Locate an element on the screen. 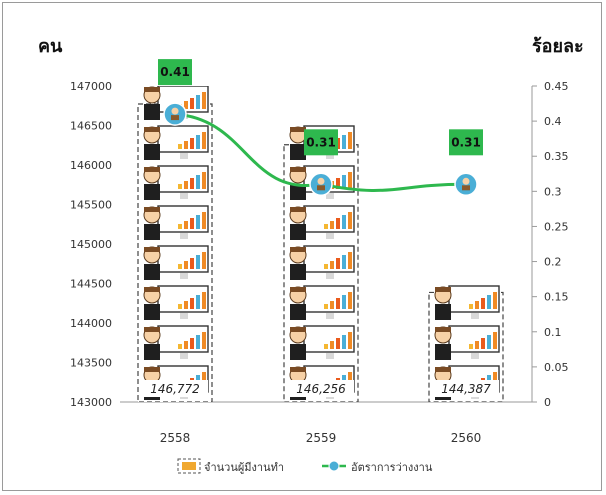 Image resolution: width=606 pixels, height=495 pixels. bar-data-label: 146,772 is located at coordinates (175, 389).